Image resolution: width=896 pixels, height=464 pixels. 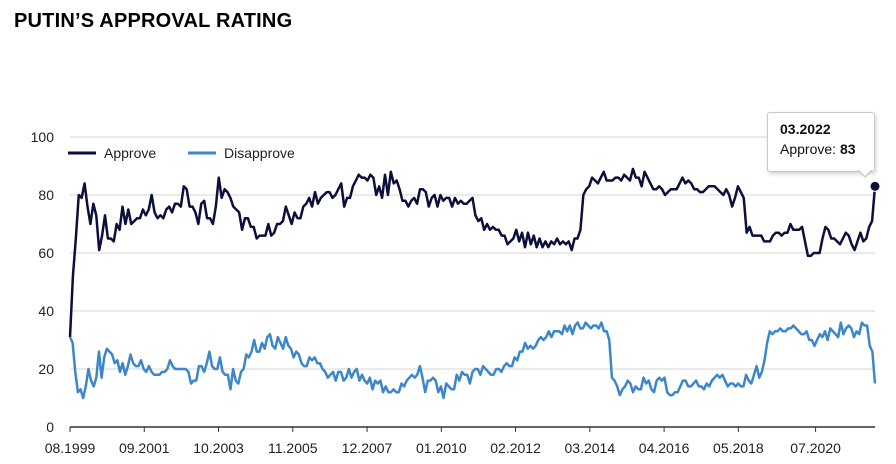 I want to click on tooltip-row: Approve: 83, so click(x=818, y=149).